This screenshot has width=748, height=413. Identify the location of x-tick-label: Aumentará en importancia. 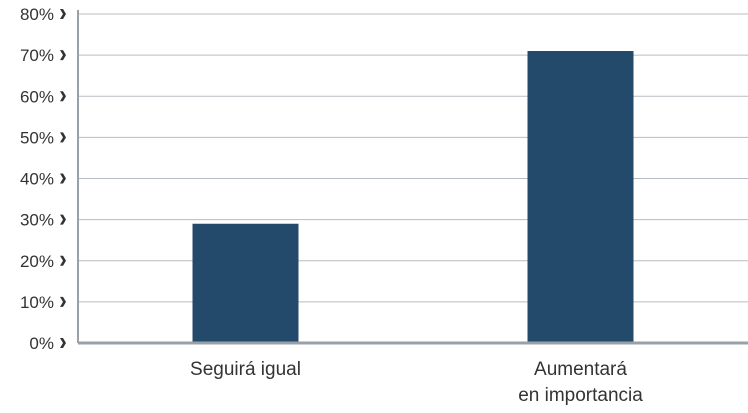
(580, 382).